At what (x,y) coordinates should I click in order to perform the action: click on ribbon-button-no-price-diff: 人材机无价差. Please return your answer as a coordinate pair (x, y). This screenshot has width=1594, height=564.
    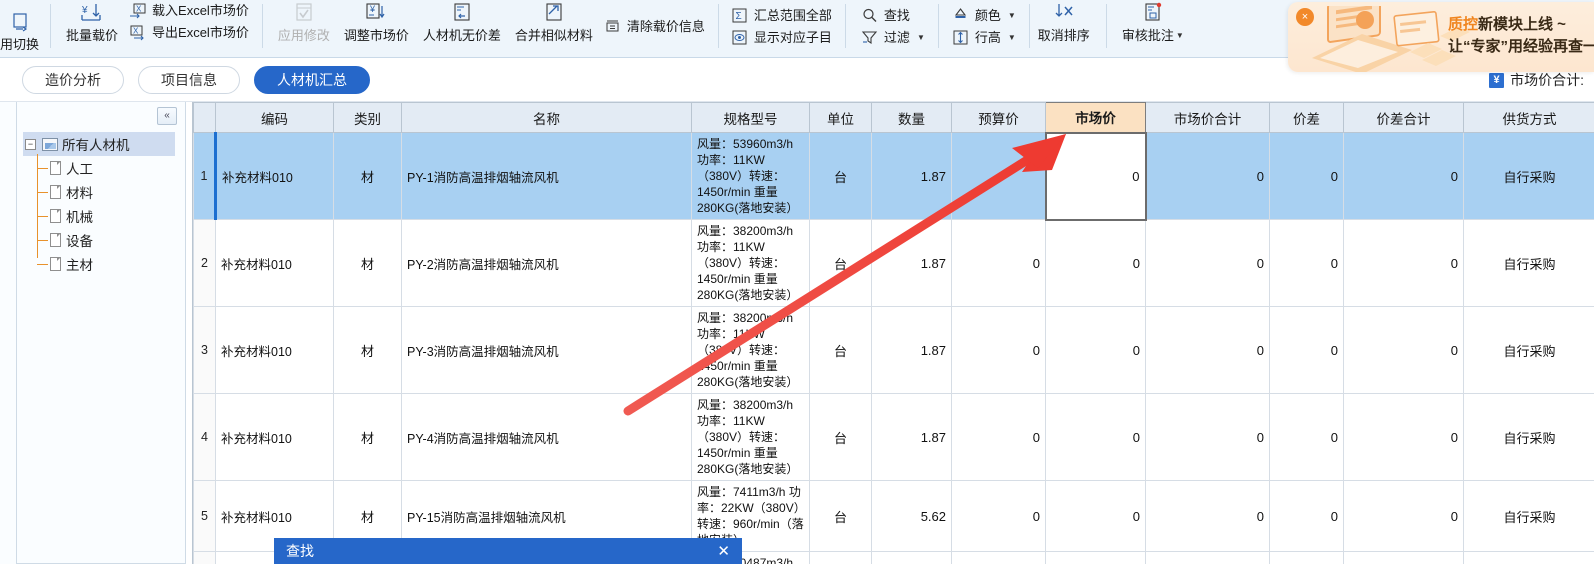
    Looking at the image, I should click on (462, 21).